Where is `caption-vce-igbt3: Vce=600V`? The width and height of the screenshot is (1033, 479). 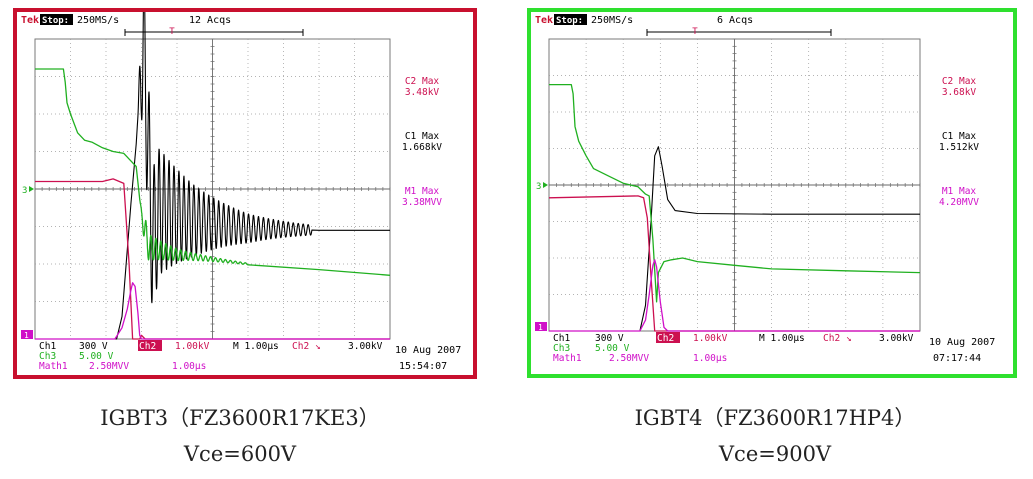
caption-vce-igbt3: Vce=600V is located at coordinates (240, 454).